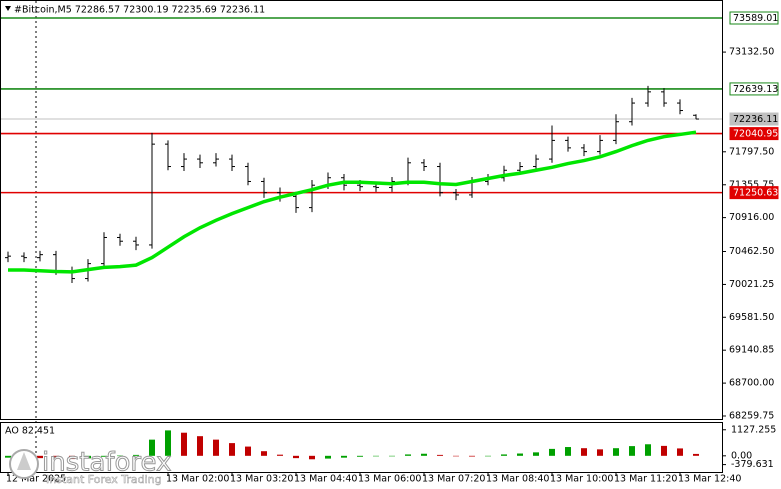  What do you see at coordinates (30, 431) in the screenshot?
I see `indicator-title: AO 82.451` at bounding box center [30, 431].